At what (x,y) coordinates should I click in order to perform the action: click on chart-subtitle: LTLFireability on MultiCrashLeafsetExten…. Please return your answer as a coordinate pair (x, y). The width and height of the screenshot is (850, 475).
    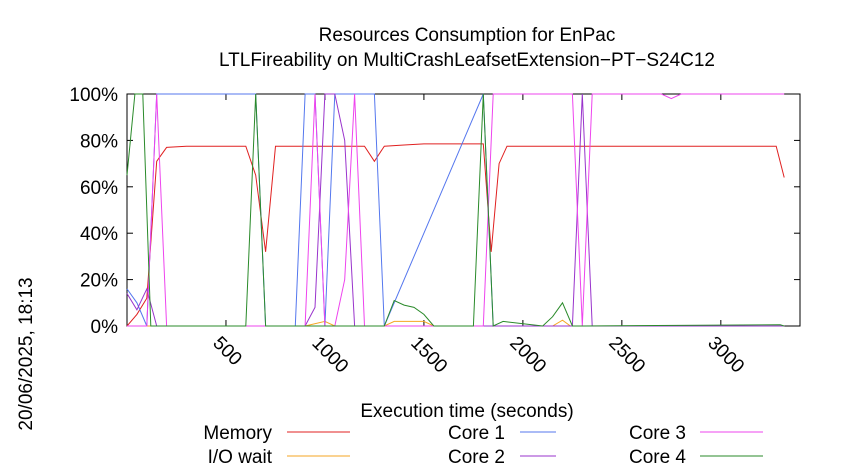
    Looking at the image, I should click on (467, 60).